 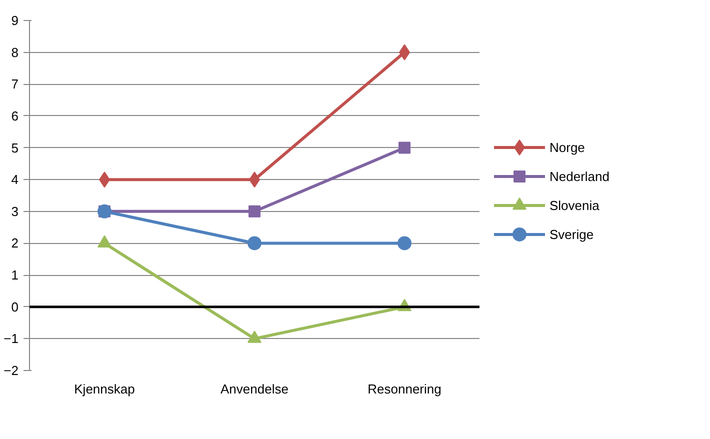 I want to click on x-tick-label: Resonnering, so click(x=405, y=389).